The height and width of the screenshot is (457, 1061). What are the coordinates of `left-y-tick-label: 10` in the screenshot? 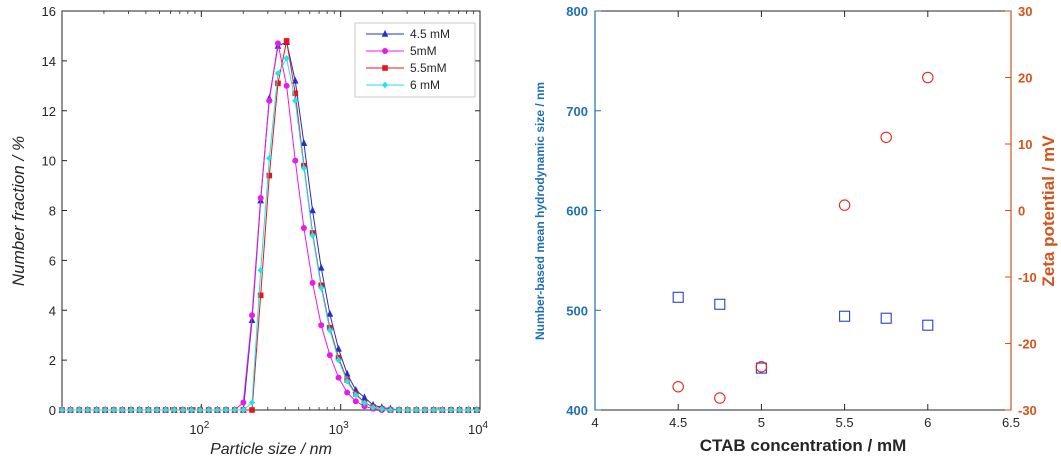 It's located at (49, 161).